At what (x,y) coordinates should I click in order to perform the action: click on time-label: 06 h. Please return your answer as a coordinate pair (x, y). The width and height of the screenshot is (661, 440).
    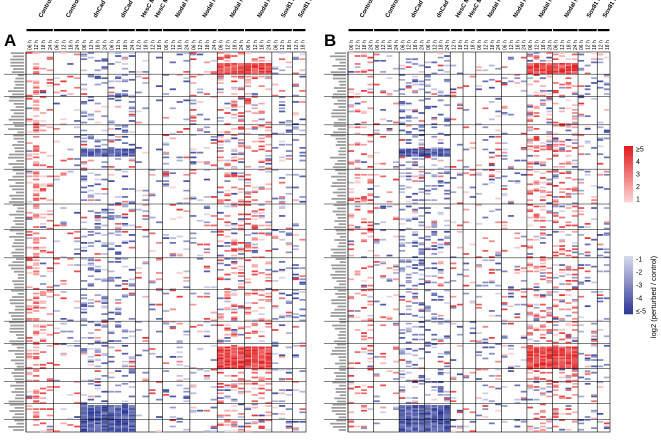
    Looking at the image, I should click on (403, 45).